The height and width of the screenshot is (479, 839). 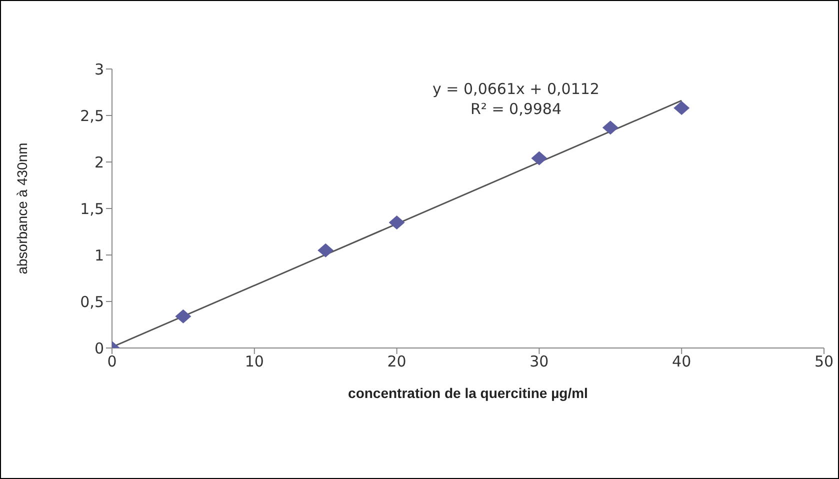 What do you see at coordinates (99, 69) in the screenshot?
I see `y-tick-label: 3` at bounding box center [99, 69].